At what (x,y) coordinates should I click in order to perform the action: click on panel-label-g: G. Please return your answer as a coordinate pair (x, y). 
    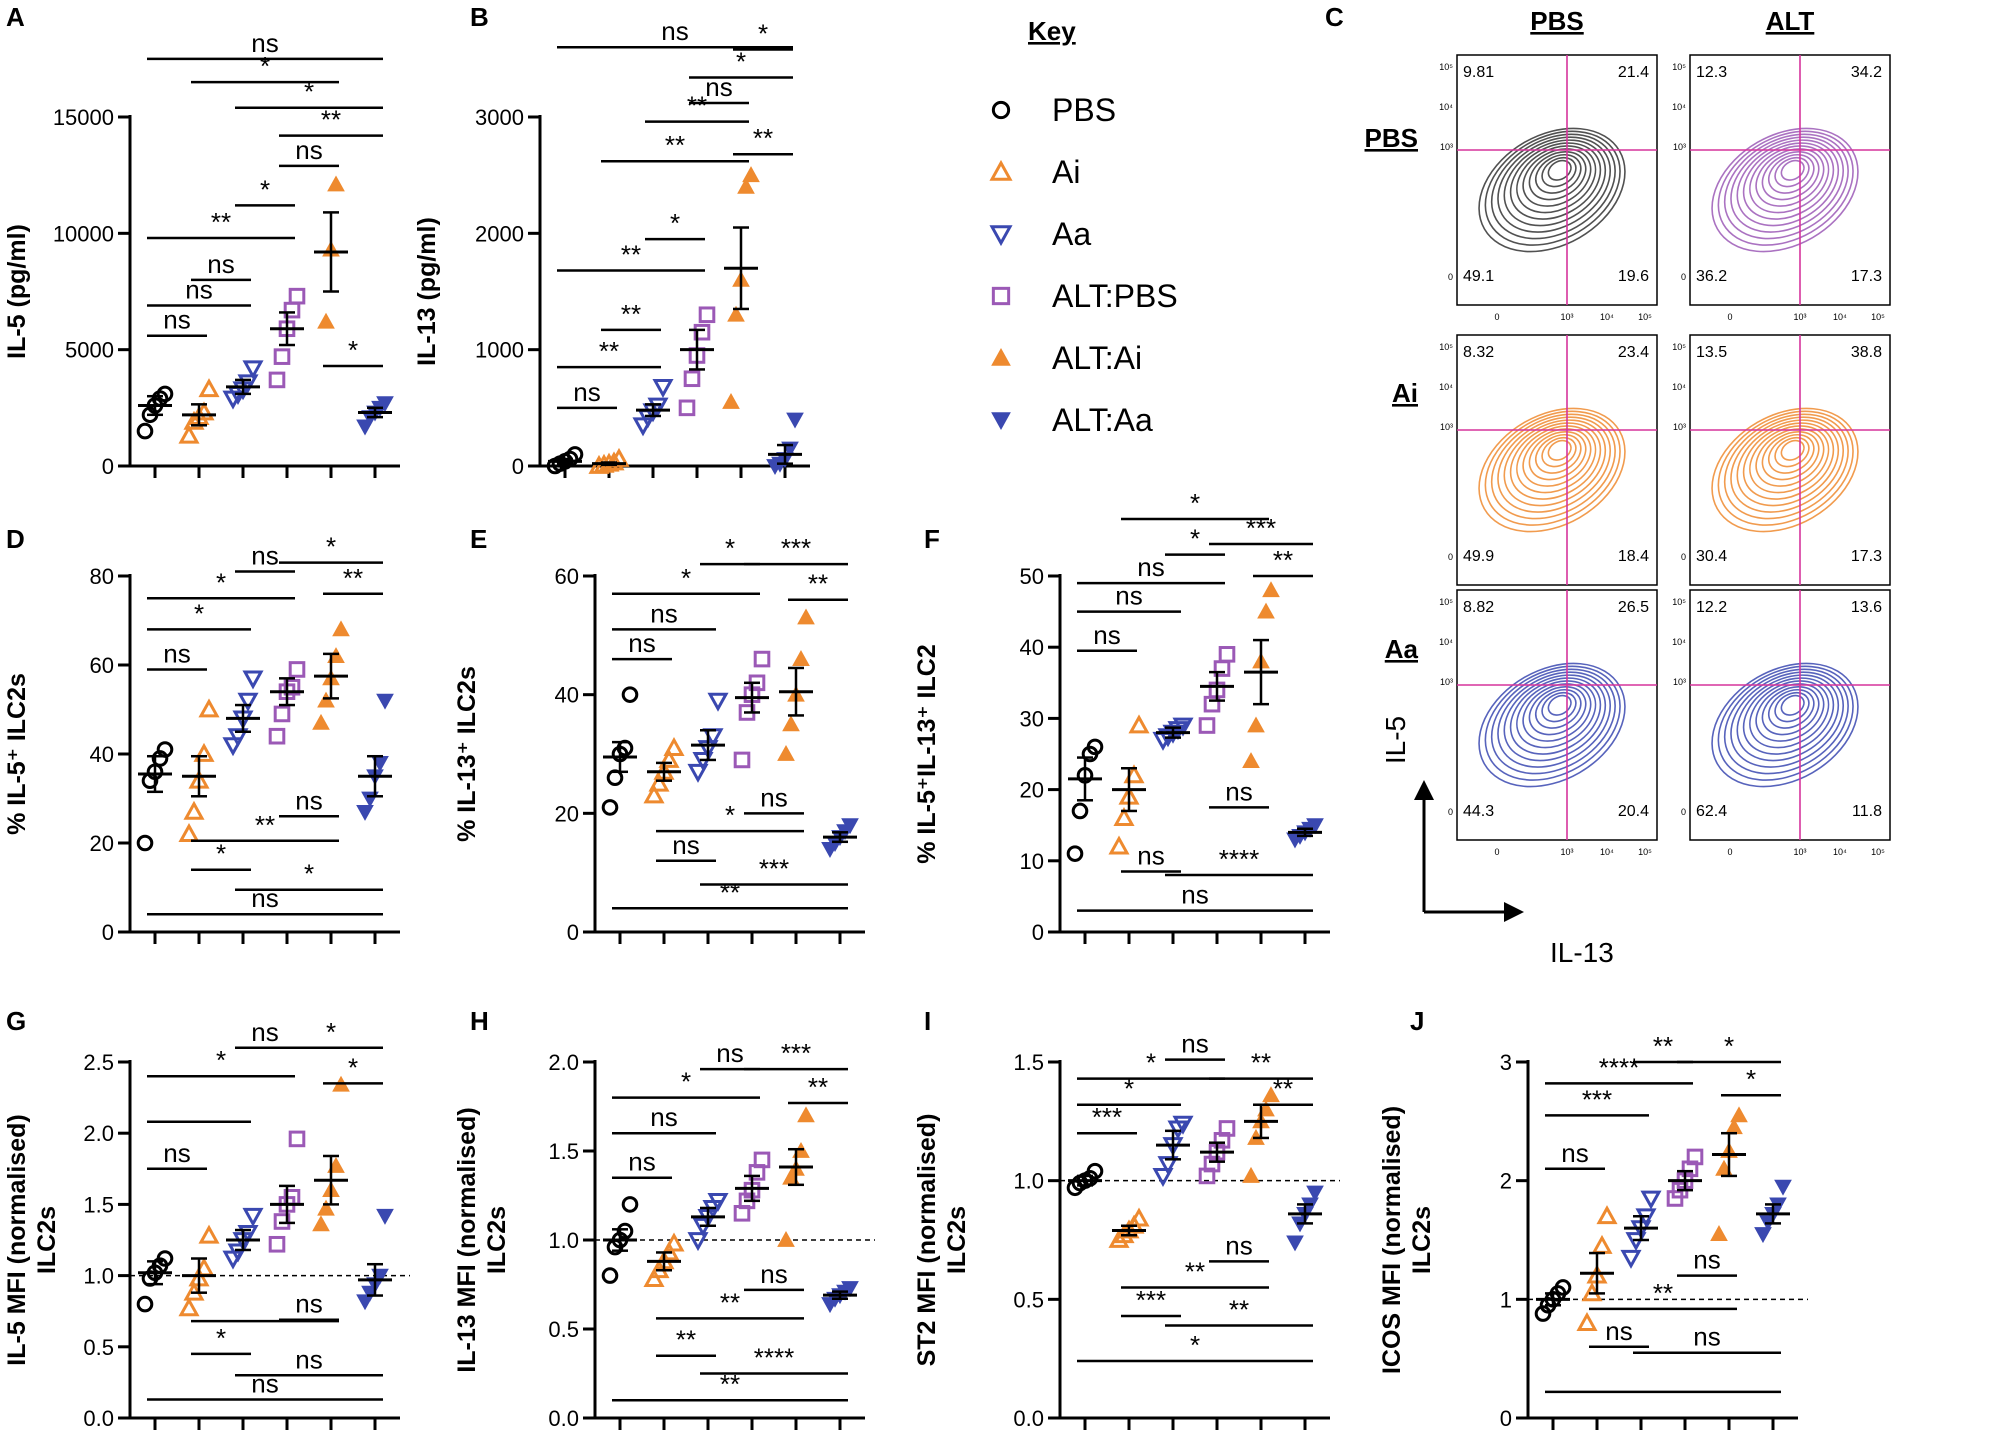
    Looking at the image, I should click on (16, 1021).